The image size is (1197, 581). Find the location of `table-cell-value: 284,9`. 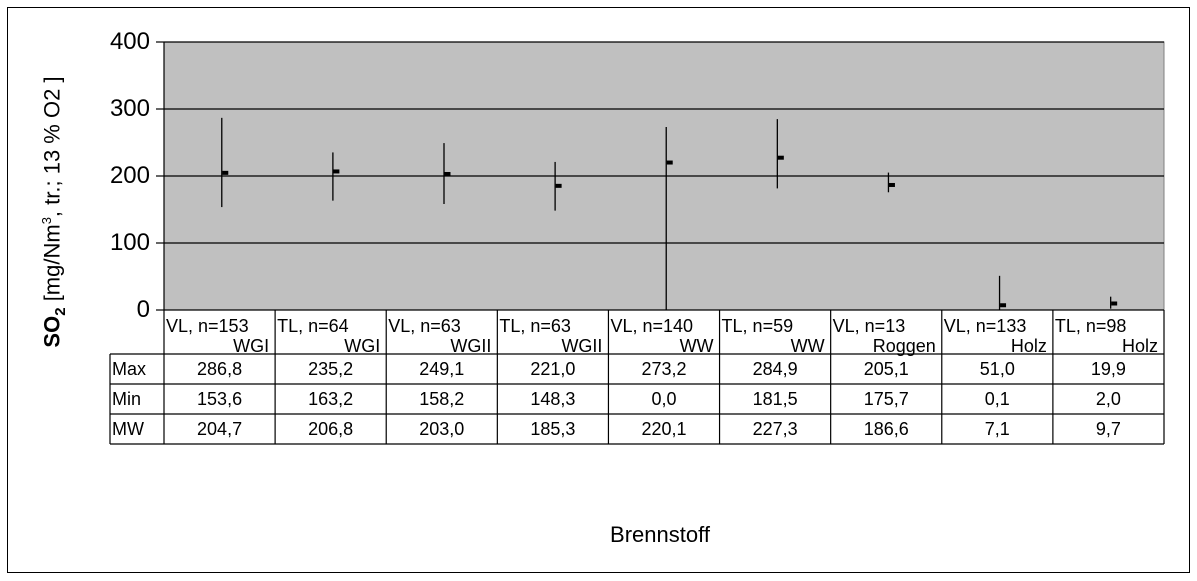

table-cell-value: 284,9 is located at coordinates (775, 369).